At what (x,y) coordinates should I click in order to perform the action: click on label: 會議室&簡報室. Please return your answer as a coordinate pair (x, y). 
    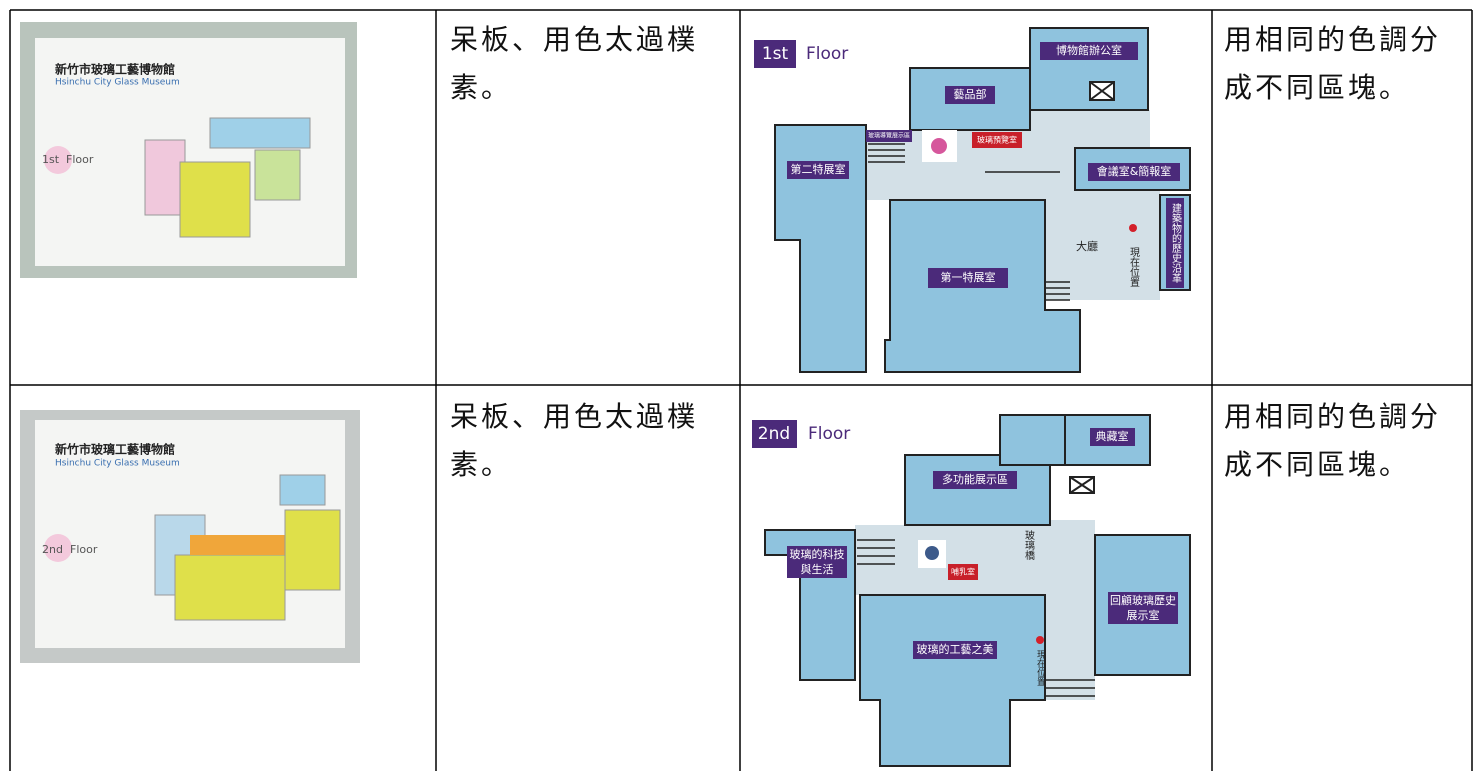
    Looking at the image, I should click on (1134, 171).